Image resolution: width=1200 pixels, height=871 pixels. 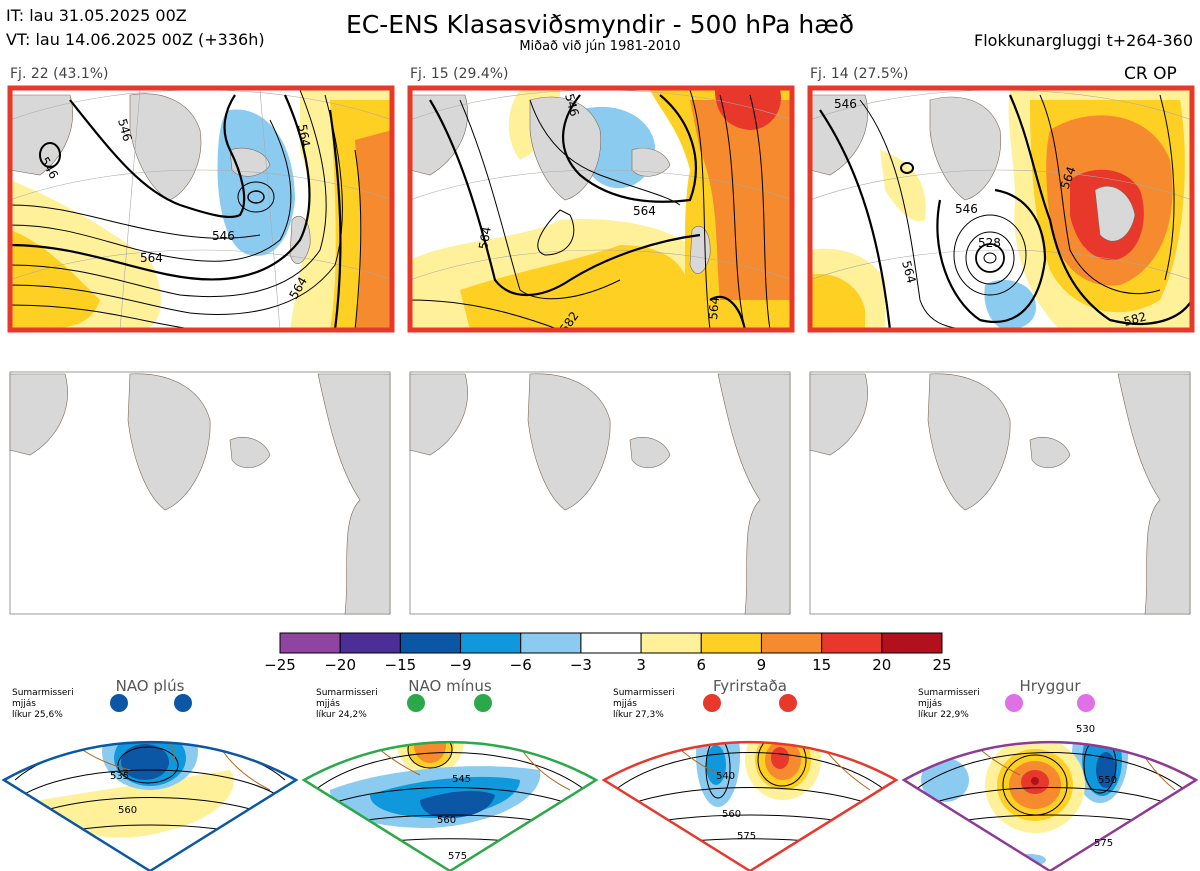 I want to click on page-title: EC-ENS Klasasviðsmyndir - 500 hPa hæð, so click(x=600, y=24).